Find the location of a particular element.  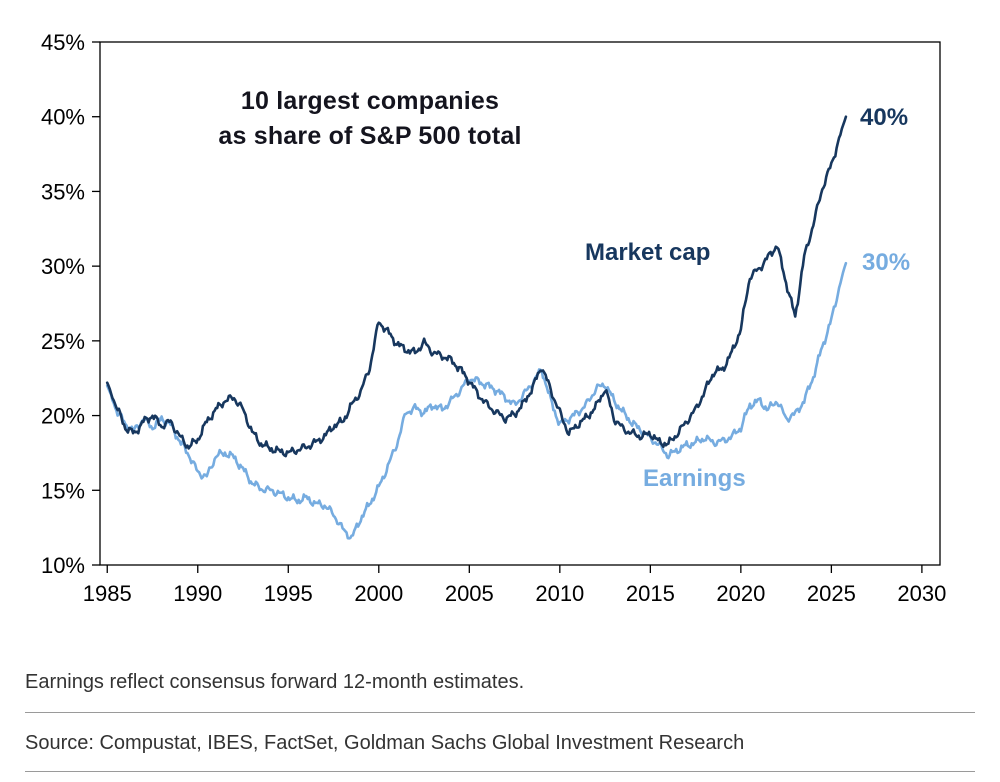

svg-text: 2015 is located at coordinates (650, 593).